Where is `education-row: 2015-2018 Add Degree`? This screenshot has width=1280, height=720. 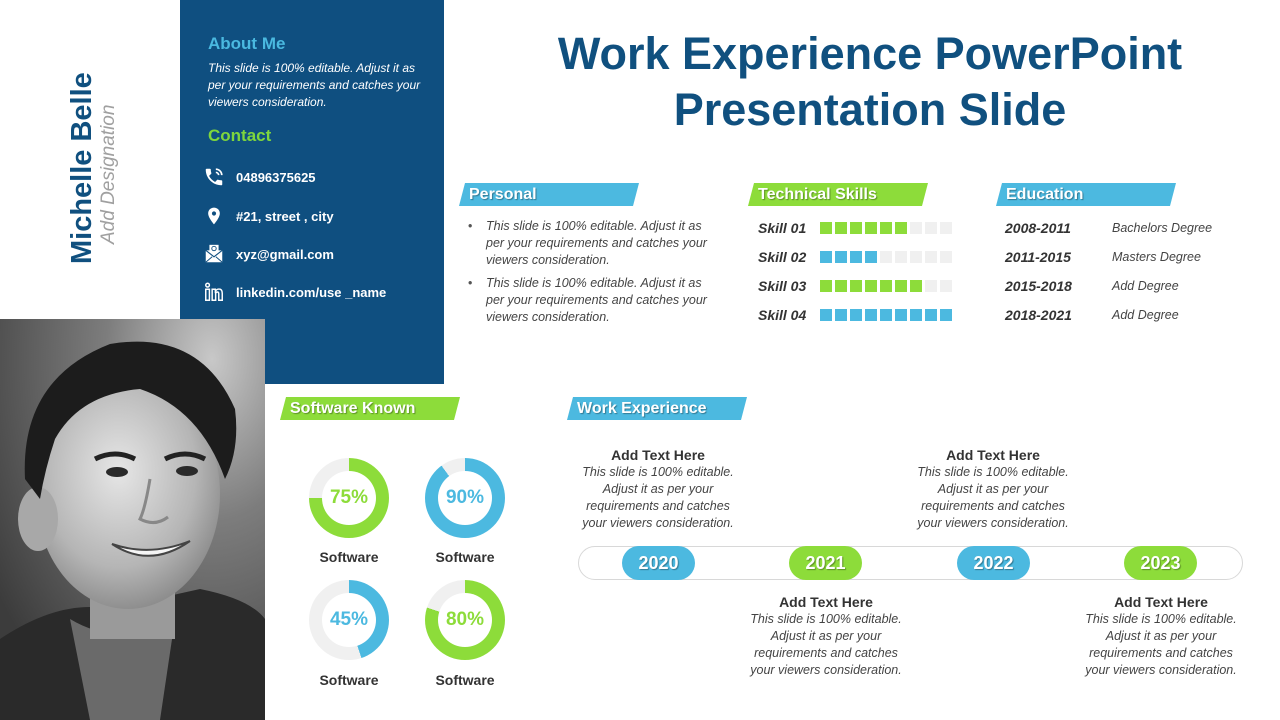
education-row: 2015-2018 Add Degree is located at coordinates (1092, 286).